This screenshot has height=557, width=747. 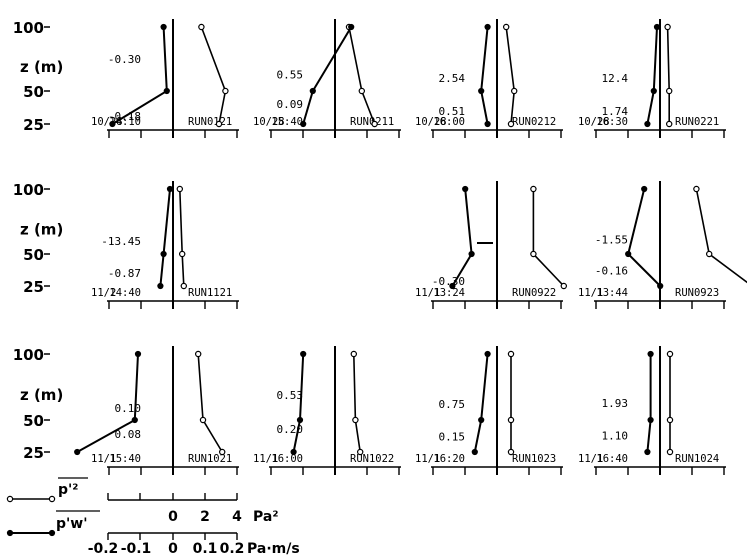 I want to click on y-tick-label: 100, so click(x=28, y=28).